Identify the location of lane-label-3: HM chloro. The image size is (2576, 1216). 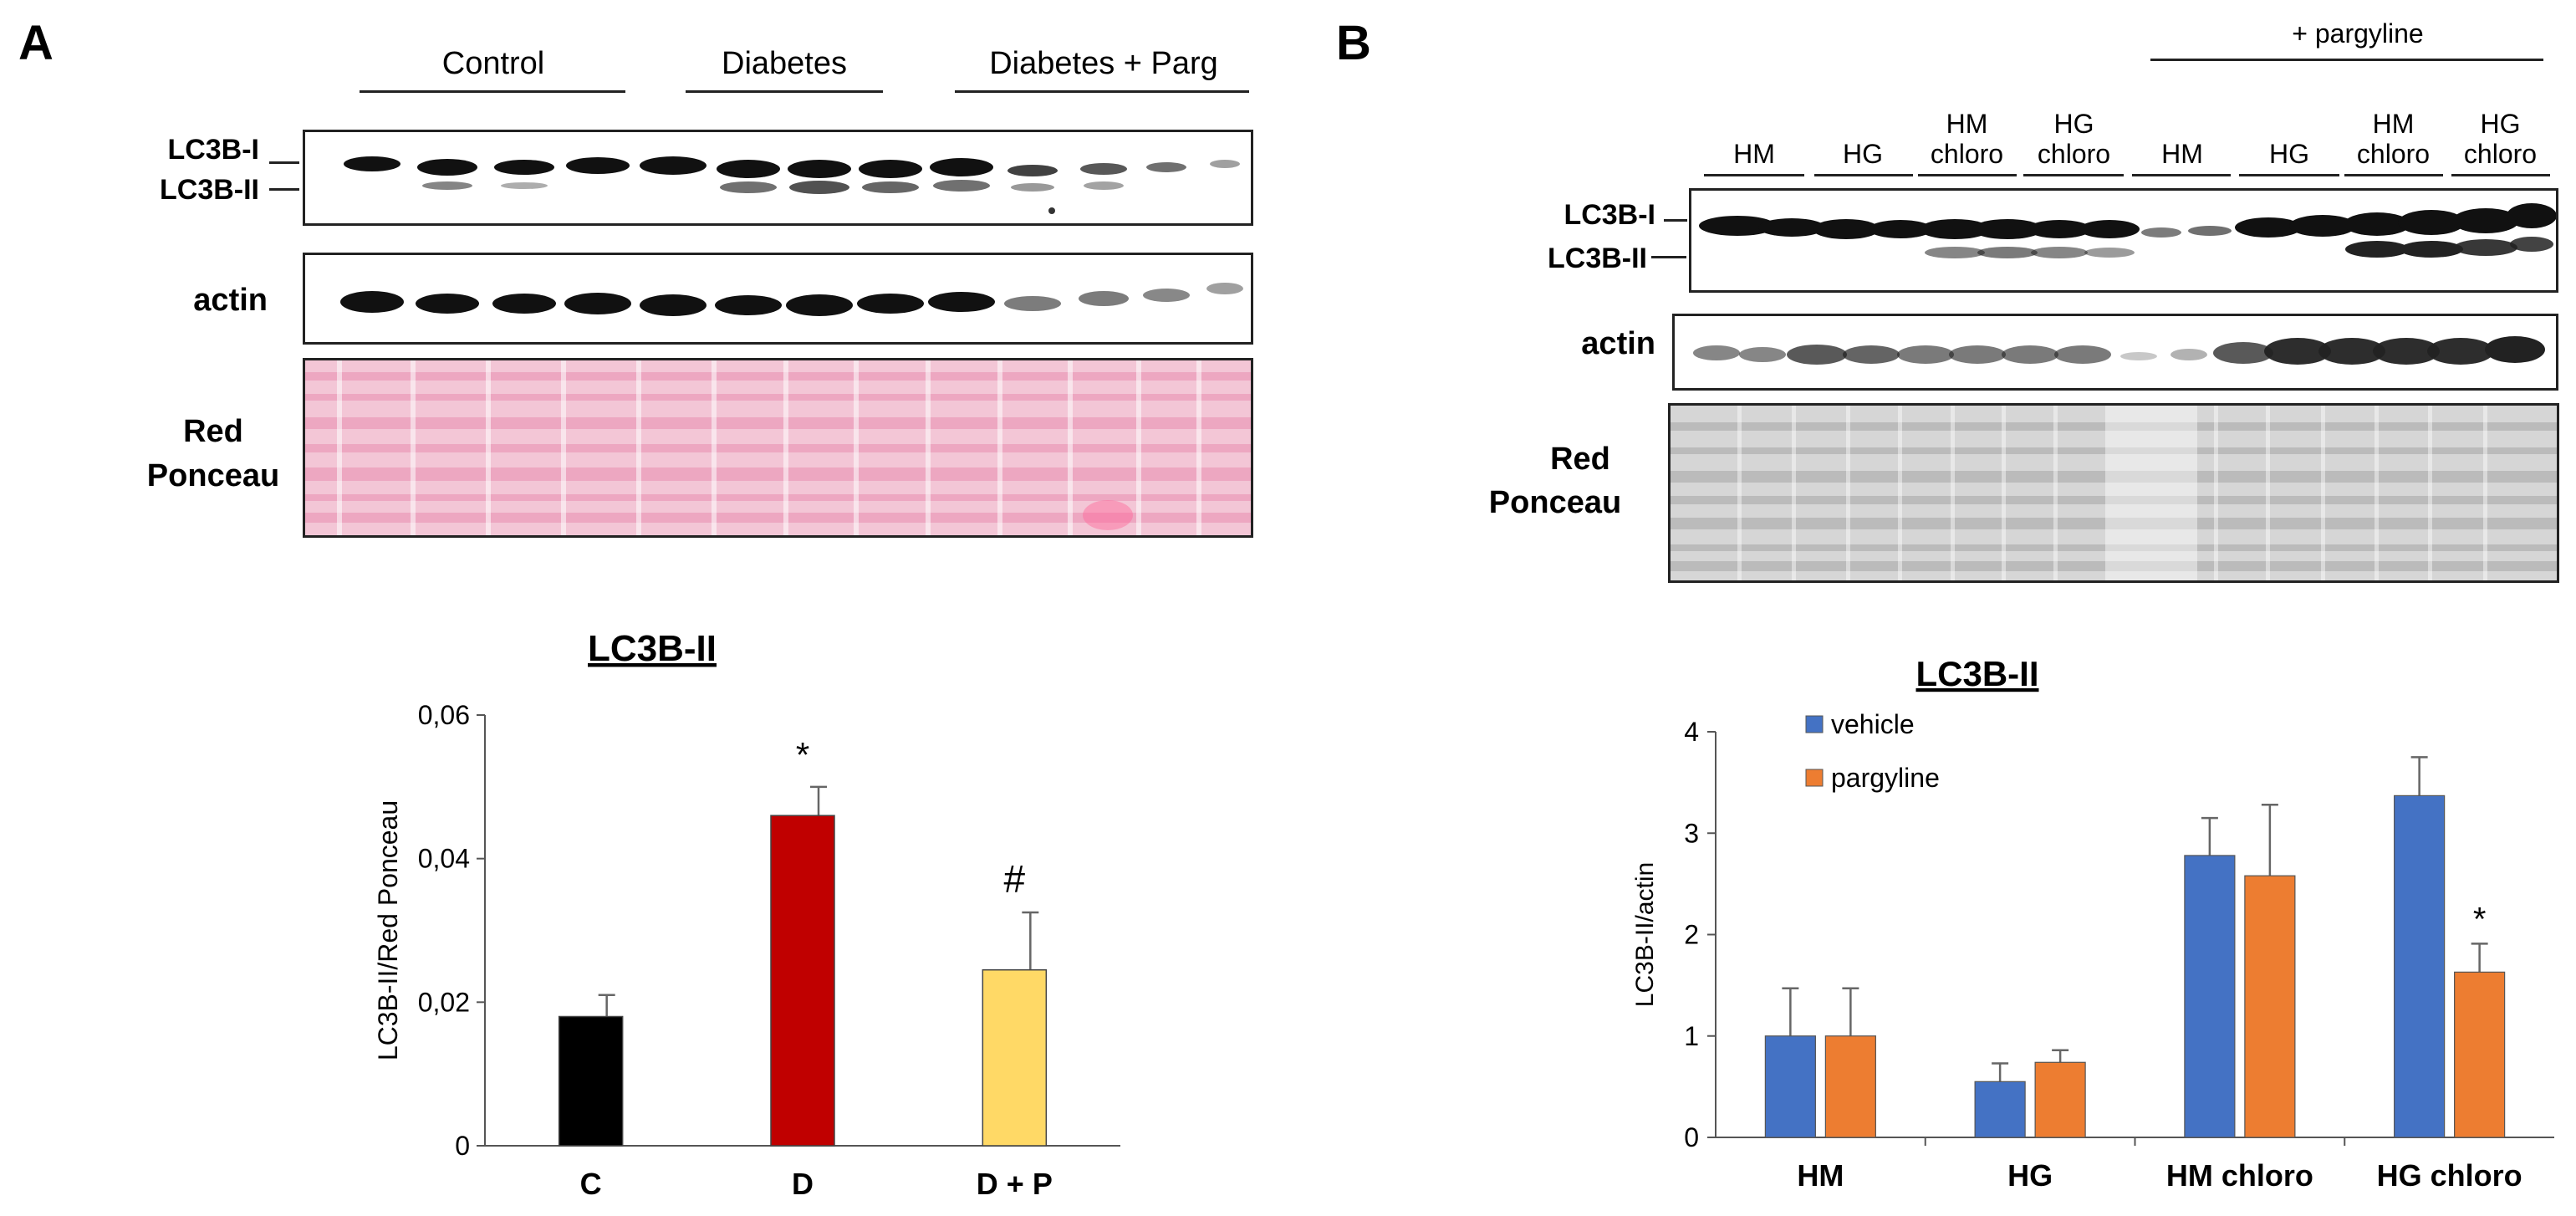
(1967, 139).